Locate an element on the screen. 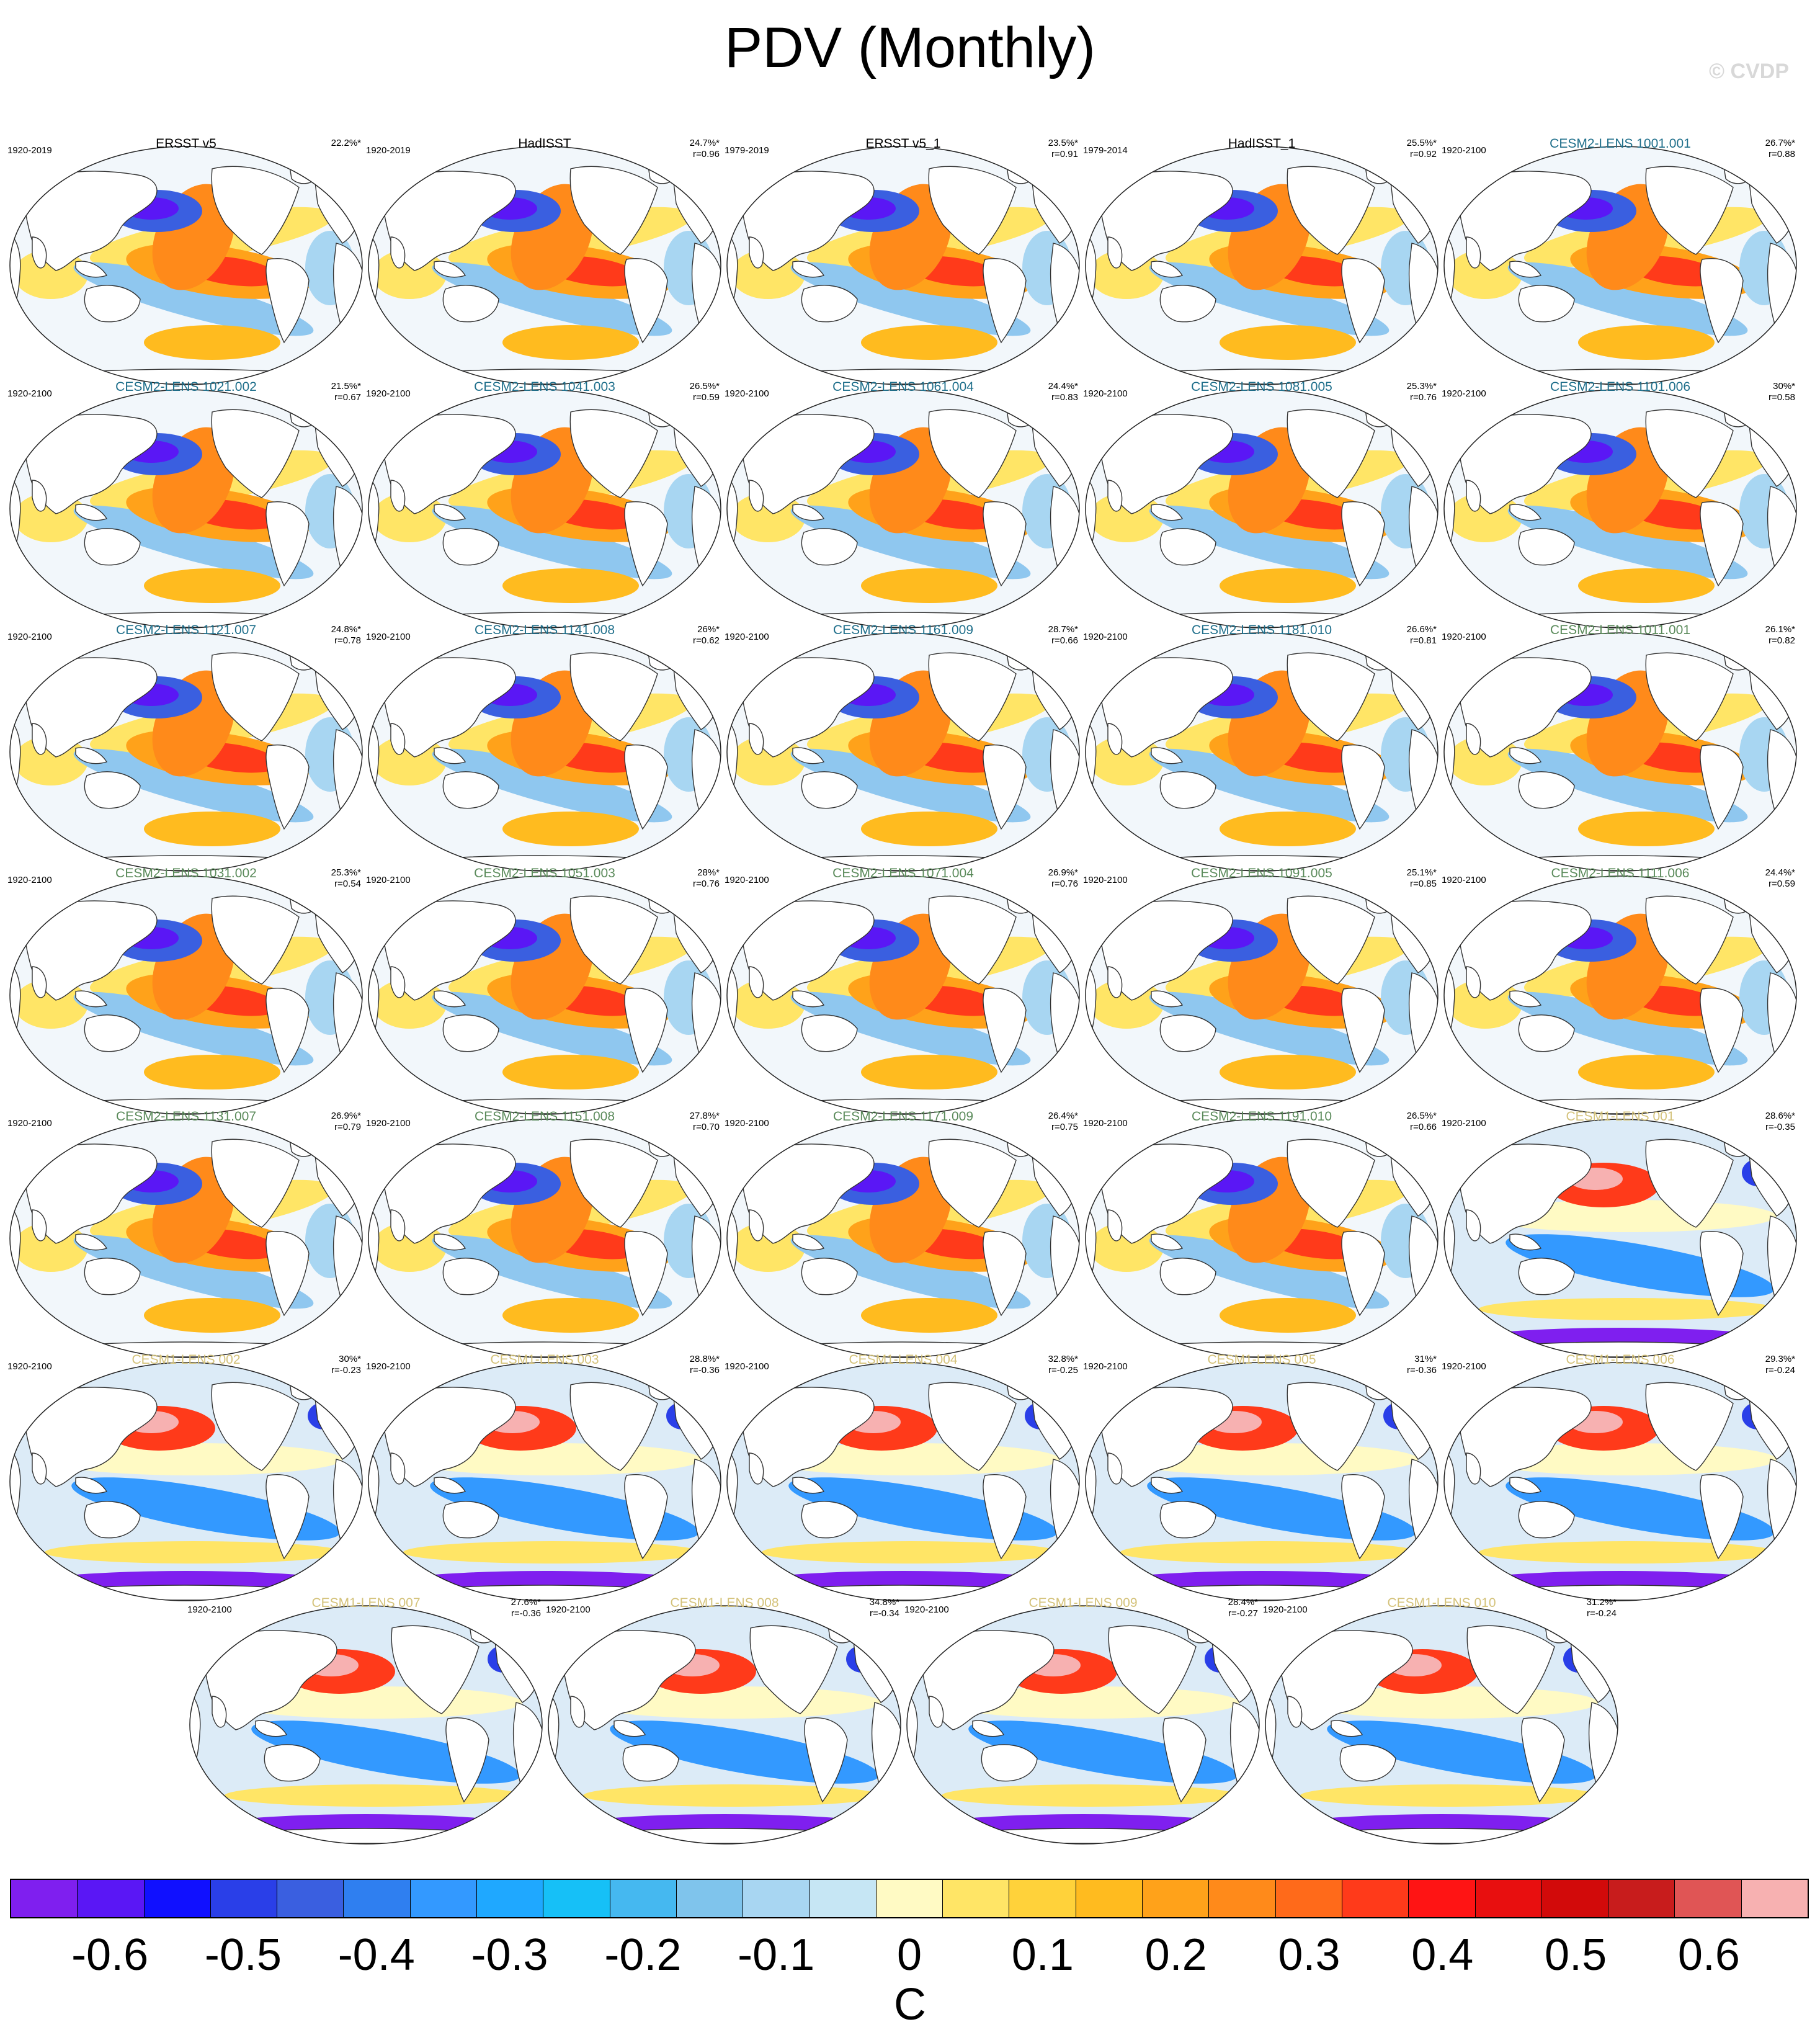  panel-title: HadISST is located at coordinates (544, 143).